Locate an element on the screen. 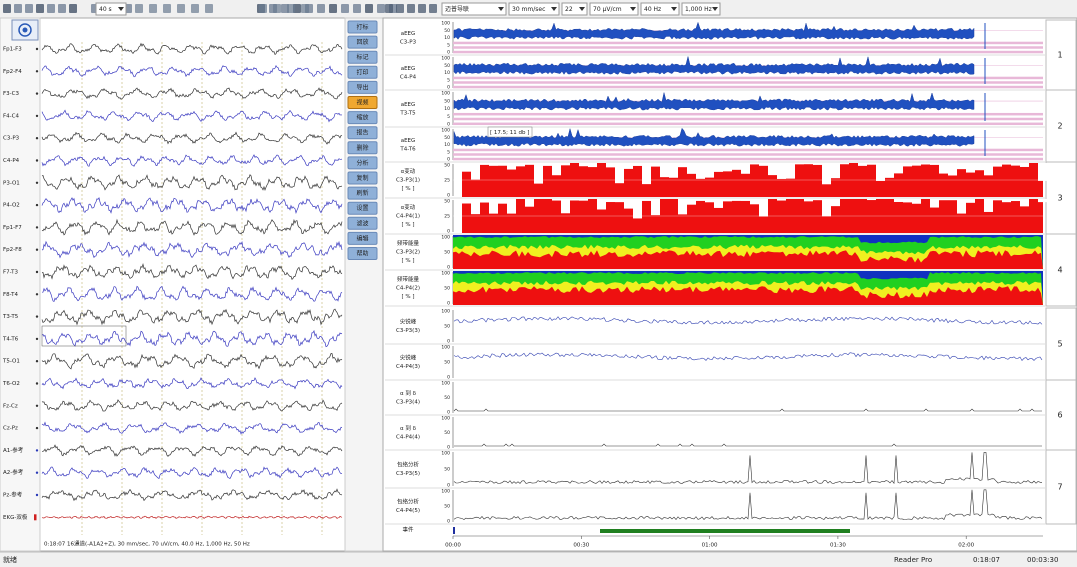 The height and width of the screenshot is (567, 1077). side-button-label: 导出 is located at coordinates (362, 87).